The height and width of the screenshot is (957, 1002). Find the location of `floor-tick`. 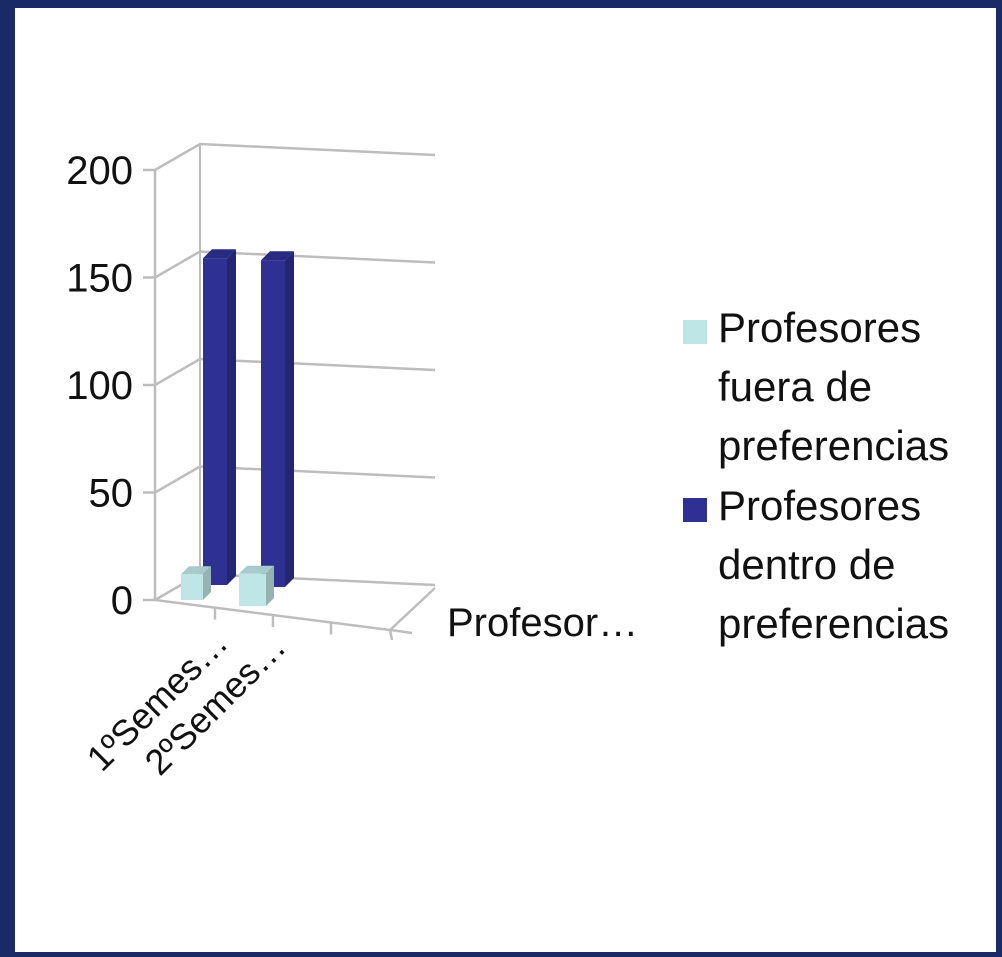

floor-tick is located at coordinates (391, 635).